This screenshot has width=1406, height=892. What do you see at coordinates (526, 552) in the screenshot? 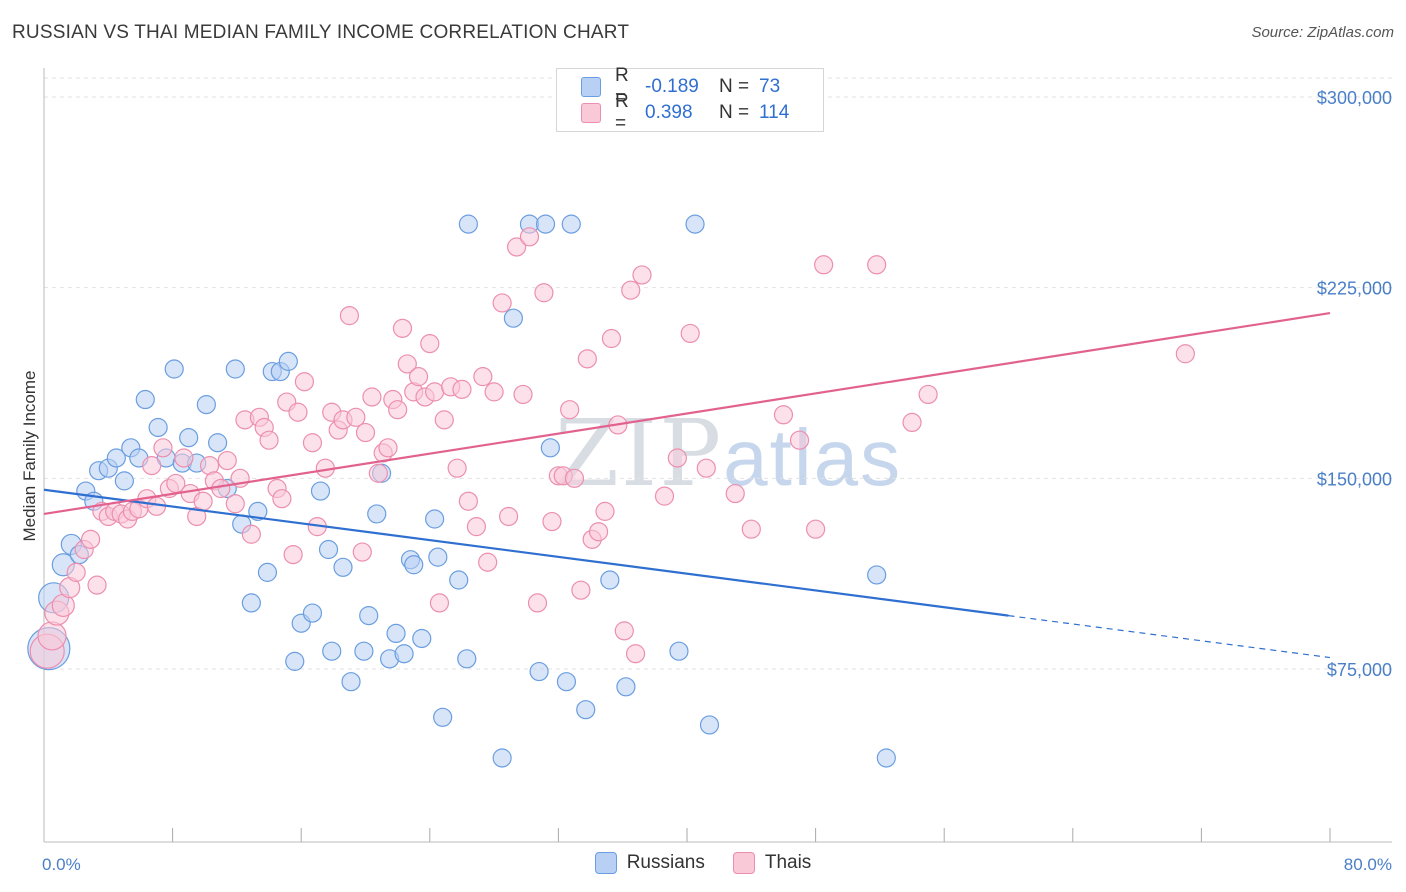
I see `russian-trend-line` at bounding box center [526, 552].